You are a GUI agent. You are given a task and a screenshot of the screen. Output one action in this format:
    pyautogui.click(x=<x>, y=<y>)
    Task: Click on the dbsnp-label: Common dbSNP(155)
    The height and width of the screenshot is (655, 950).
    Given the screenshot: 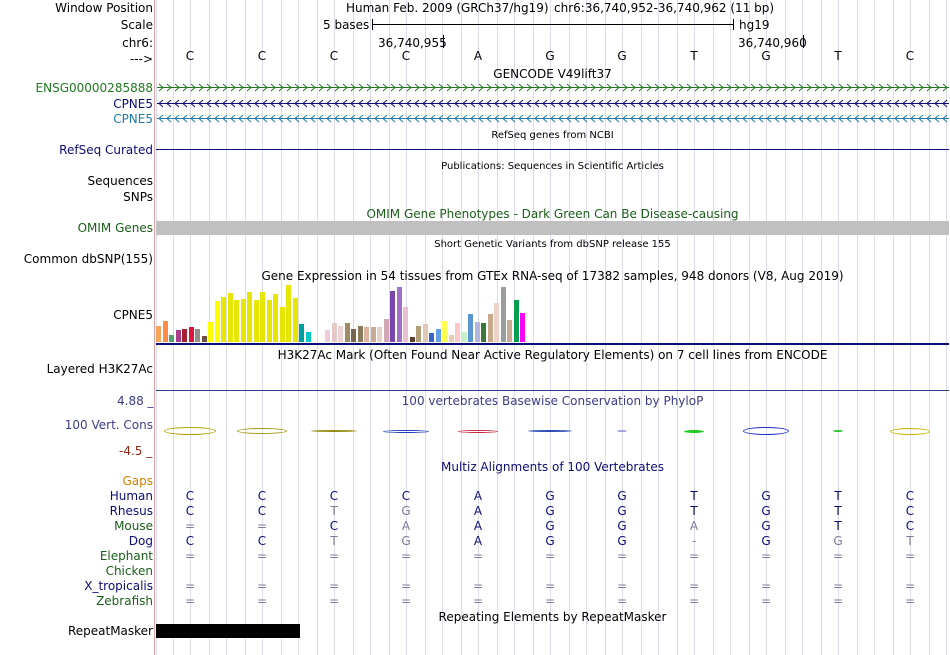 What is the action you would take?
    pyautogui.click(x=88, y=259)
    